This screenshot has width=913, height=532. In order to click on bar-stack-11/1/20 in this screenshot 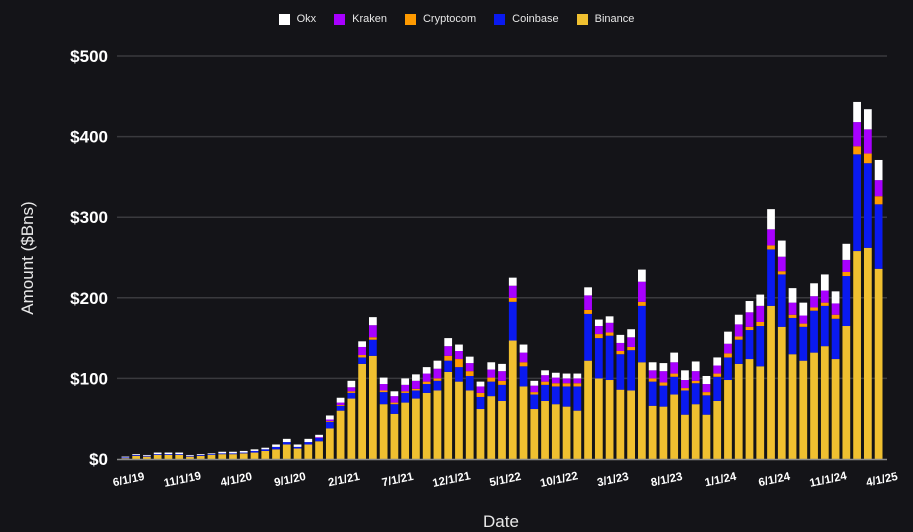, I will do `click(308, 448)`.